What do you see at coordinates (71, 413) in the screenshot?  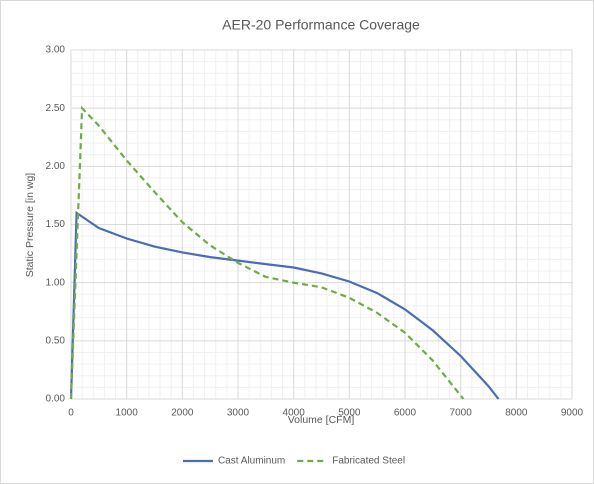 I see `x-tick-label: 0` at bounding box center [71, 413].